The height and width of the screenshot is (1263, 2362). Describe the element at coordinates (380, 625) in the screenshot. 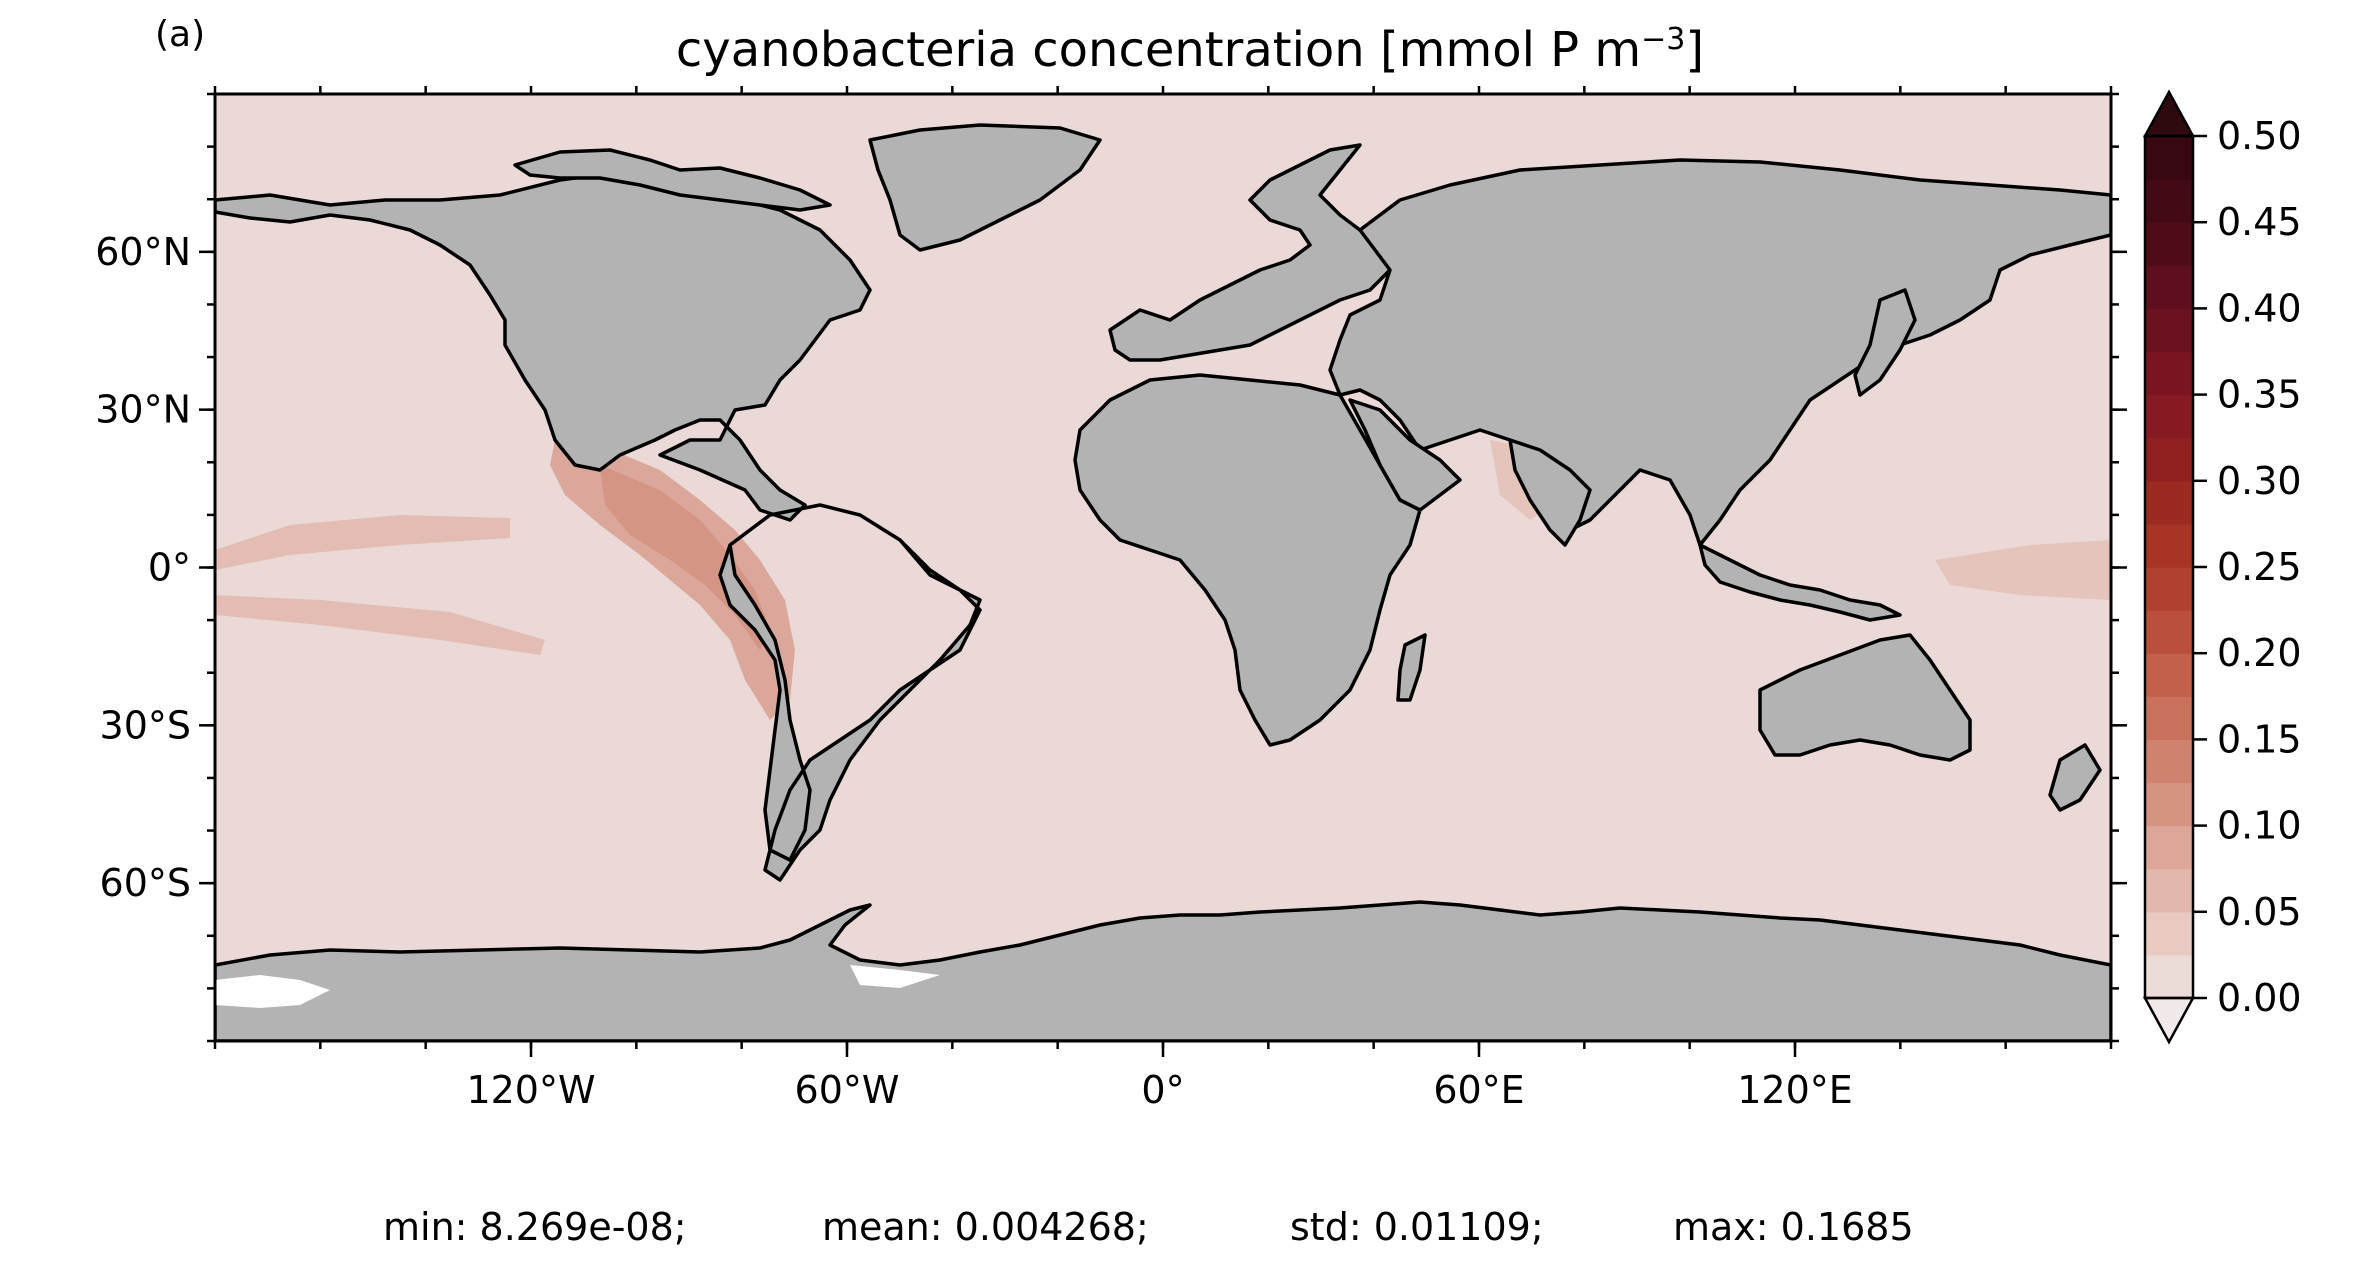

I see `equatorial-pacific-south-band` at that location.